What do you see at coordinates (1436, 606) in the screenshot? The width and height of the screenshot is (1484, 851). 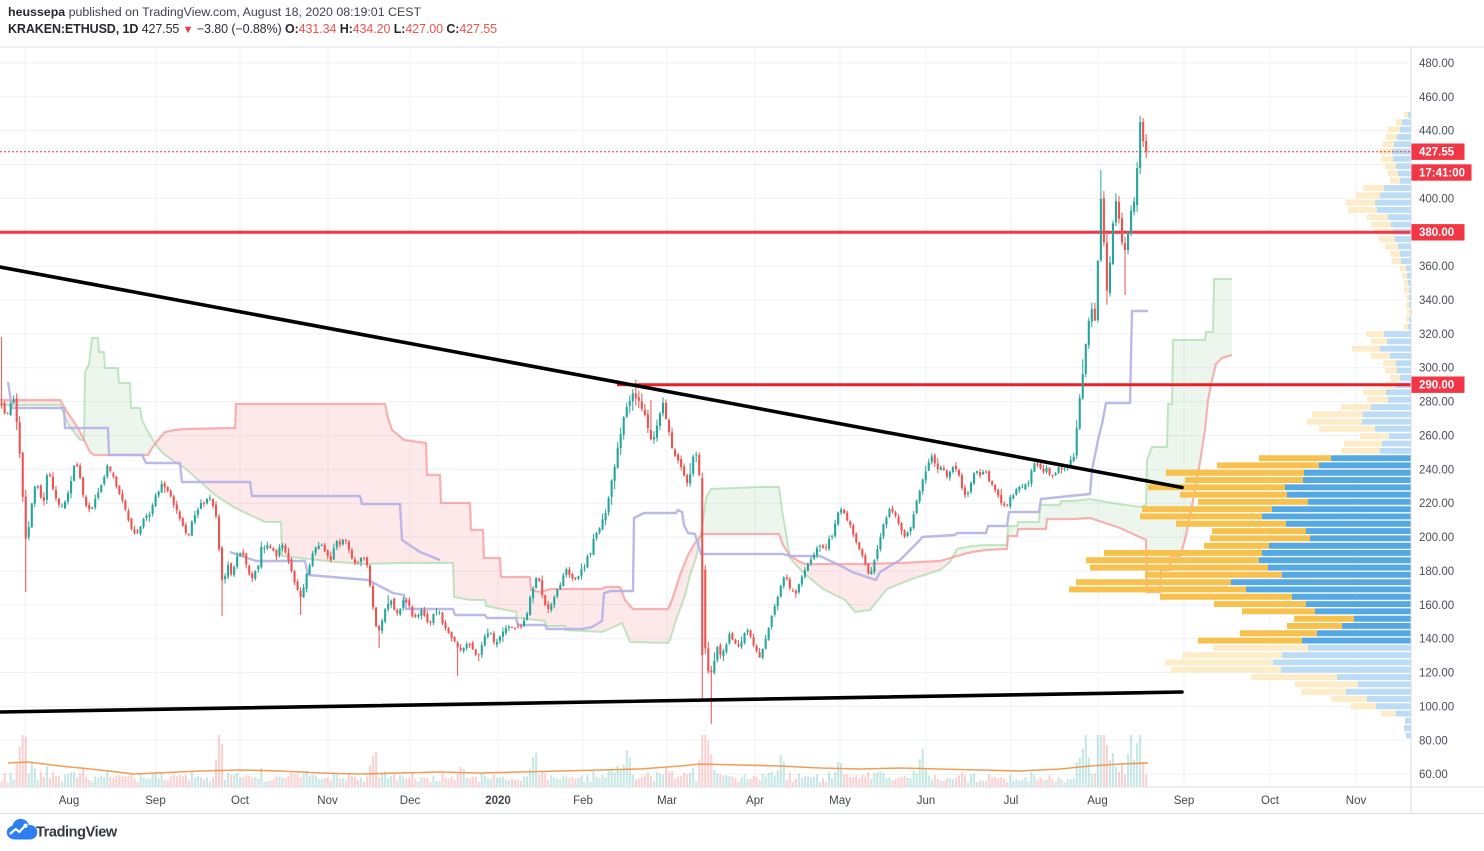 I see `svg-text: 160.00` at bounding box center [1436, 606].